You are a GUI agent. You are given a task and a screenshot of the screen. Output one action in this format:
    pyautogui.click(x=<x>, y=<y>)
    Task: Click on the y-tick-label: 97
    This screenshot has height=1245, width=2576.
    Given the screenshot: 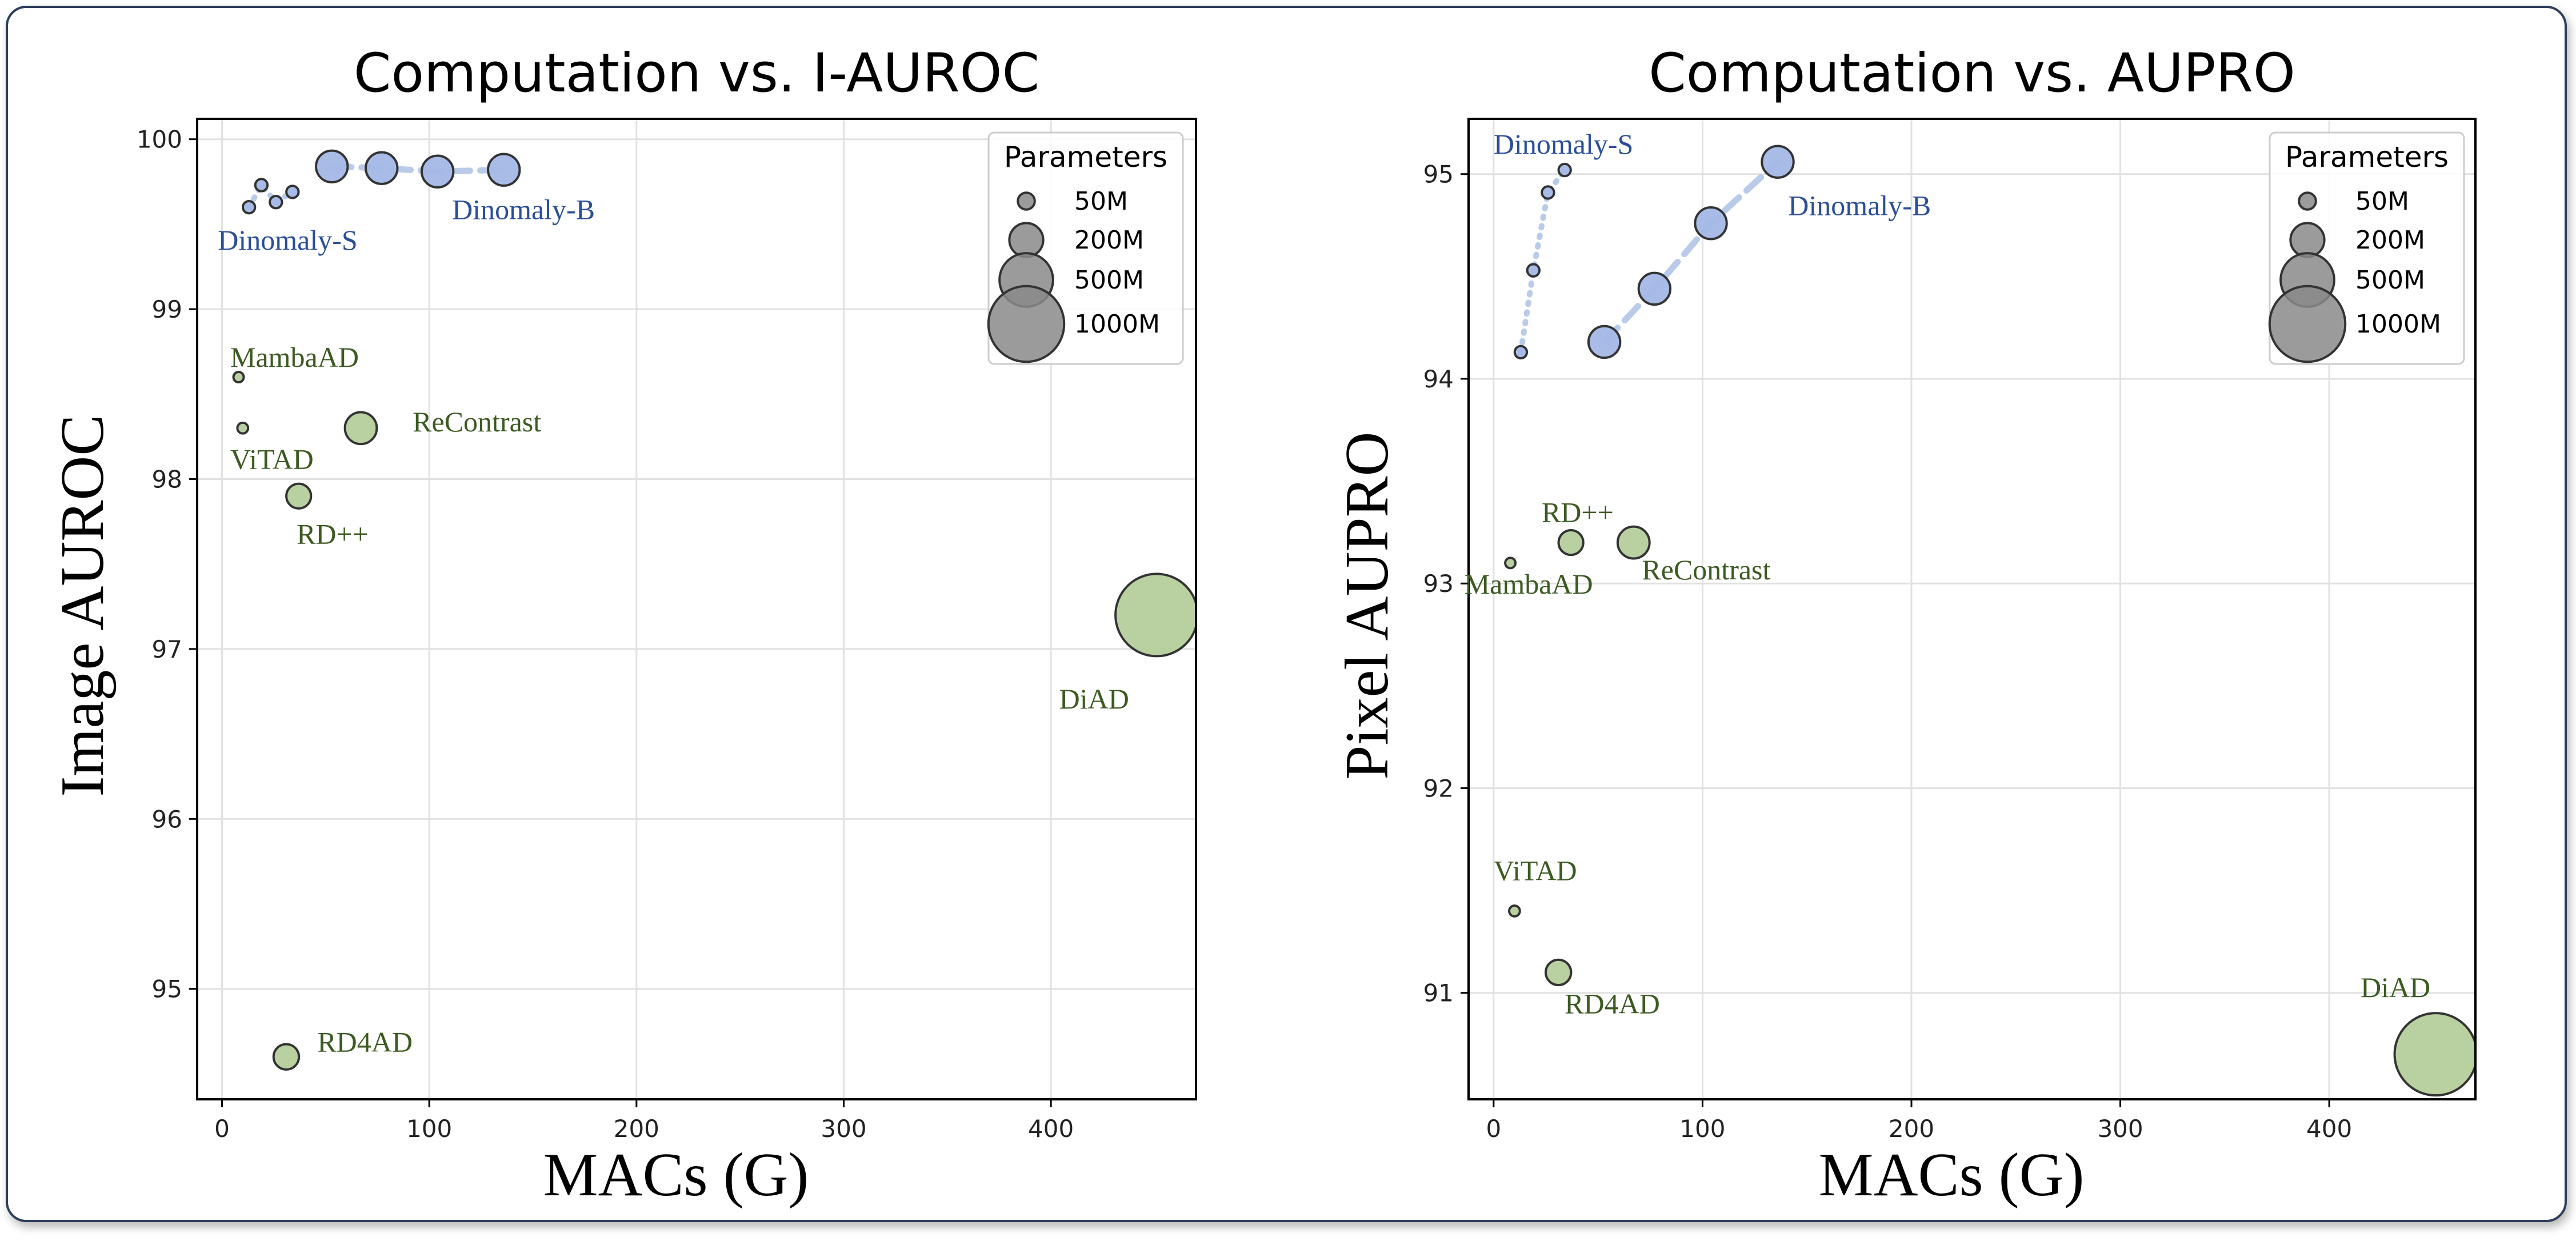 What is the action you would take?
    pyautogui.click(x=167, y=649)
    